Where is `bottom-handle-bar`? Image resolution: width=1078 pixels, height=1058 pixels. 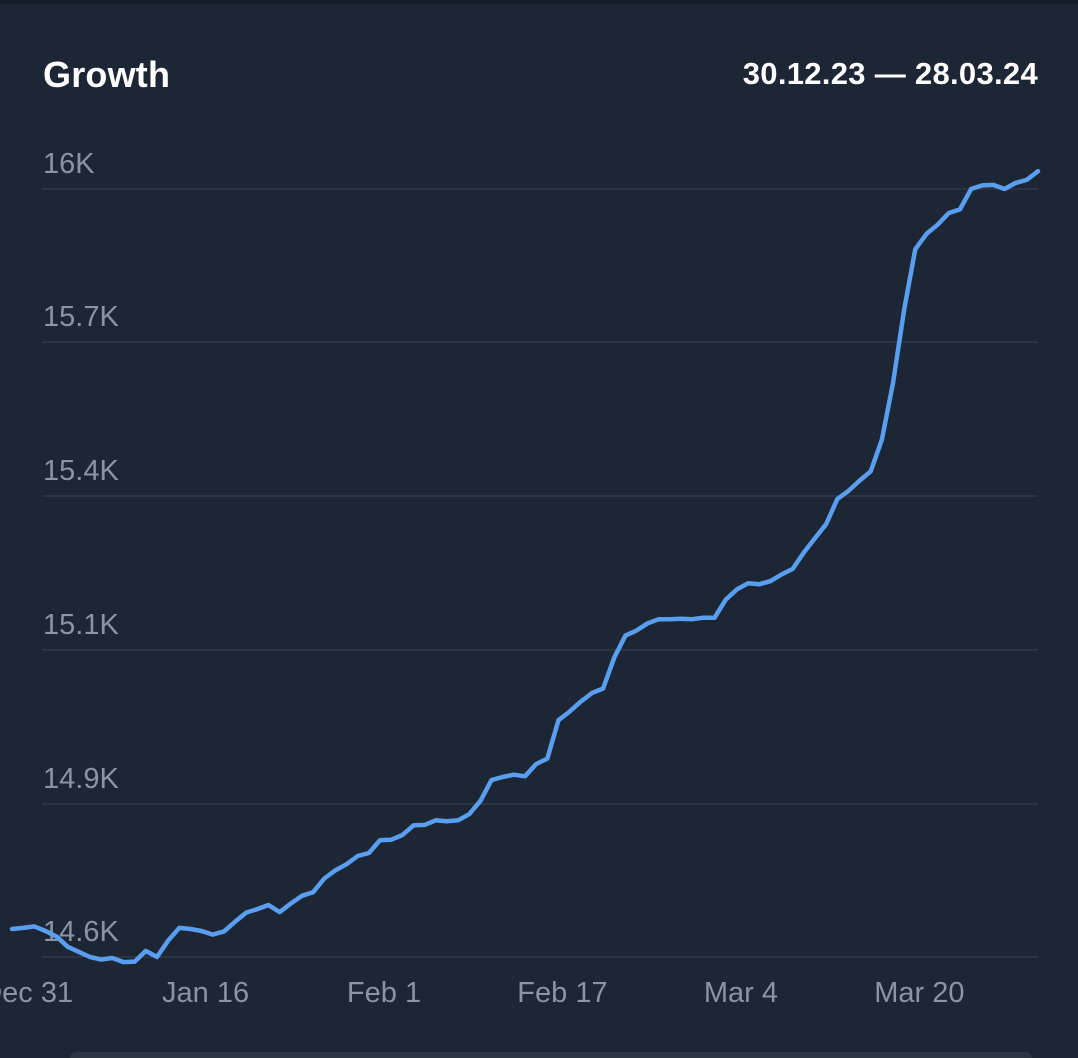
bottom-handle-bar is located at coordinates (551, 1055).